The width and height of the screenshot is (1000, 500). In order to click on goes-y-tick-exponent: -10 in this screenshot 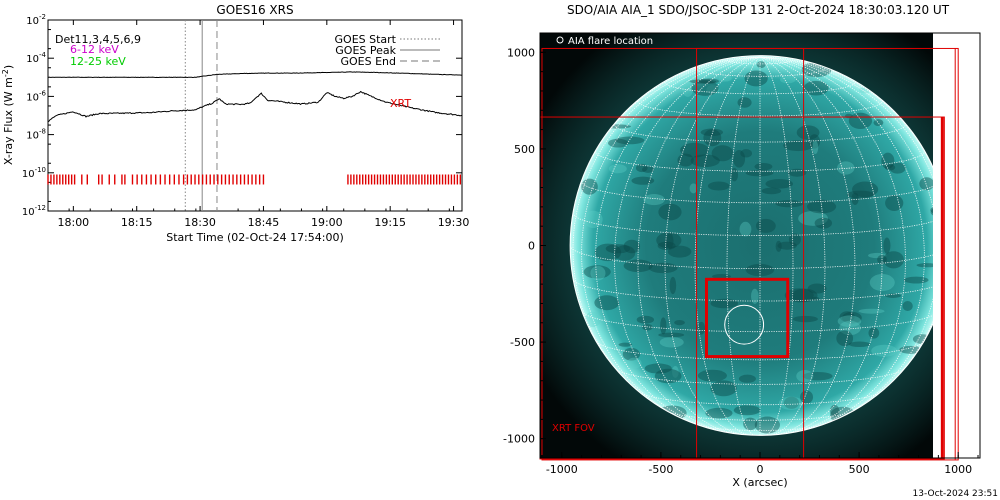, I will do `click(40, 170)`.